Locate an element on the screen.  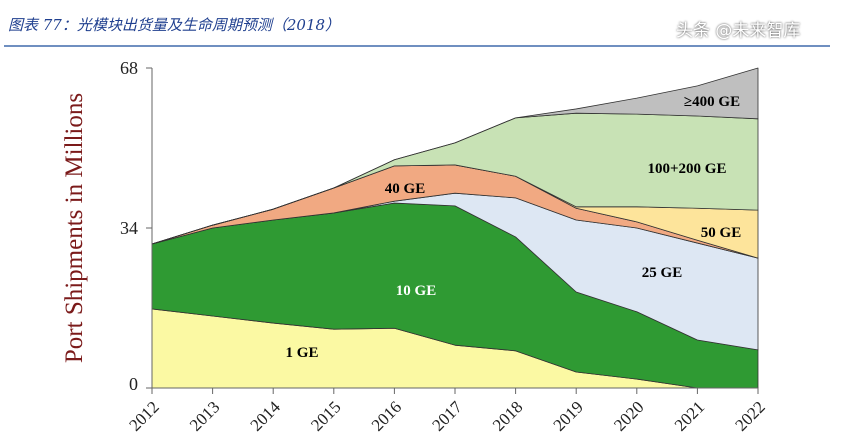
area-label: 1 GE is located at coordinates (302, 353).